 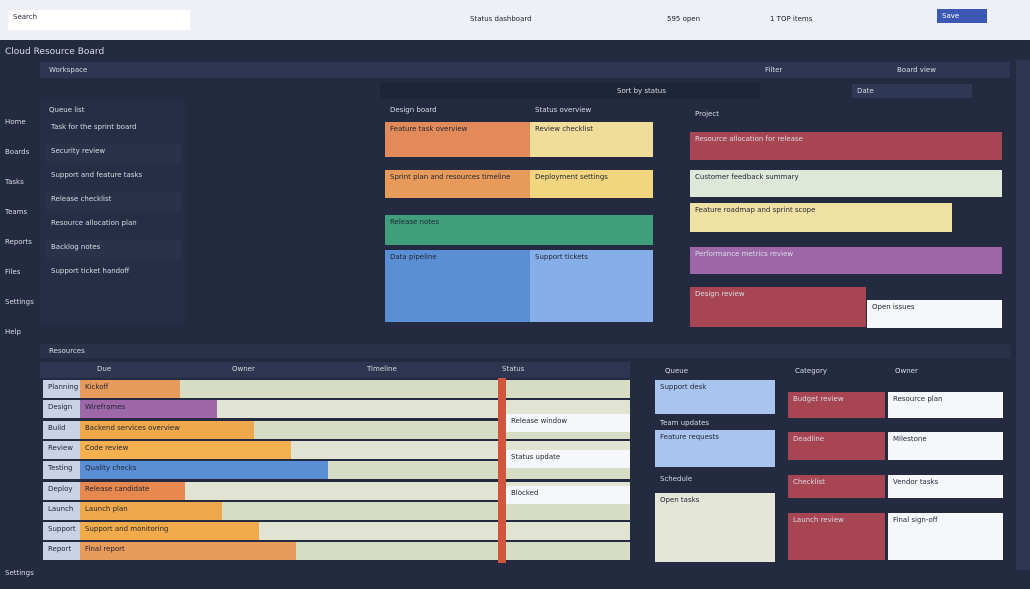 I want to click on project-card: Resource allocation for release, so click(x=846, y=146).